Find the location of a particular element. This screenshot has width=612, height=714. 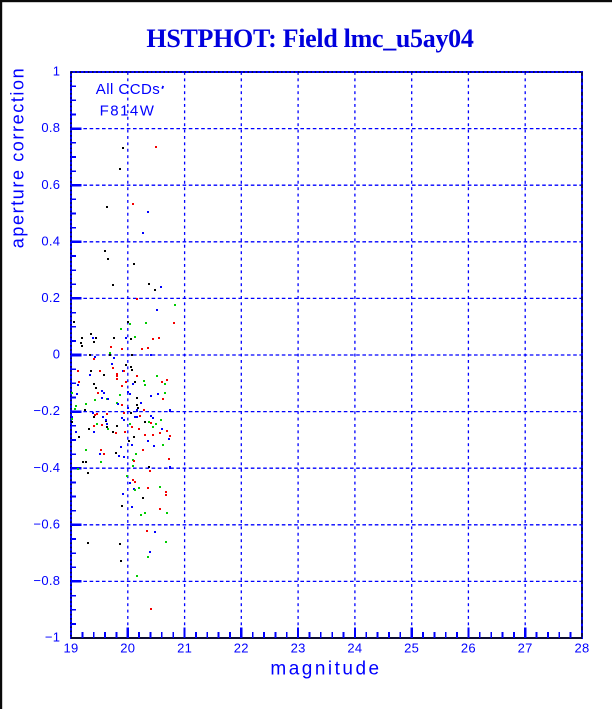

svg-text: 1 is located at coordinates (57, 71).